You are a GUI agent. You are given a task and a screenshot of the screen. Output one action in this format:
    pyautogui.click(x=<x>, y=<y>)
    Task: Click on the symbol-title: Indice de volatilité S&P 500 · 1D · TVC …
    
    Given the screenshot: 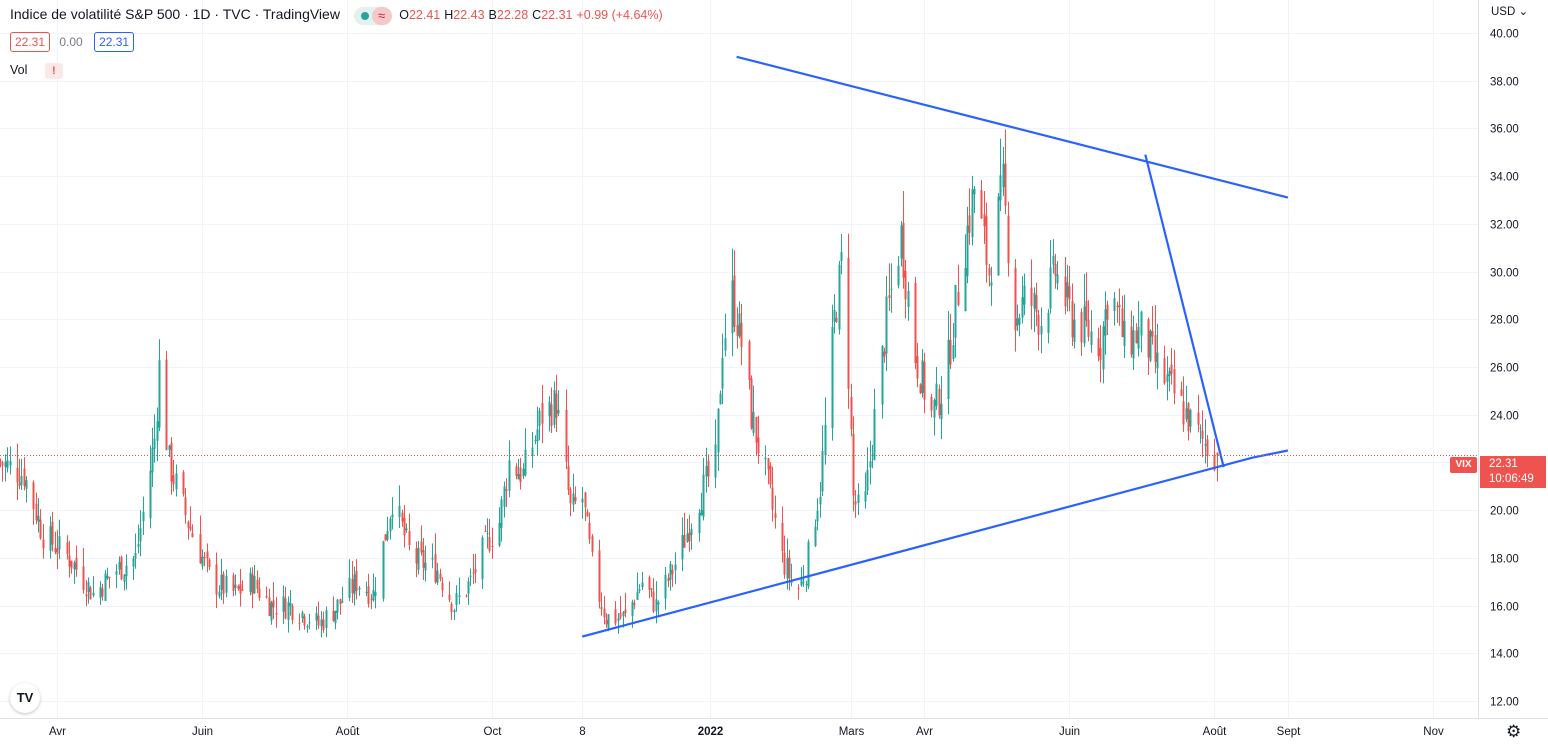 What is the action you would take?
    pyautogui.click(x=175, y=14)
    